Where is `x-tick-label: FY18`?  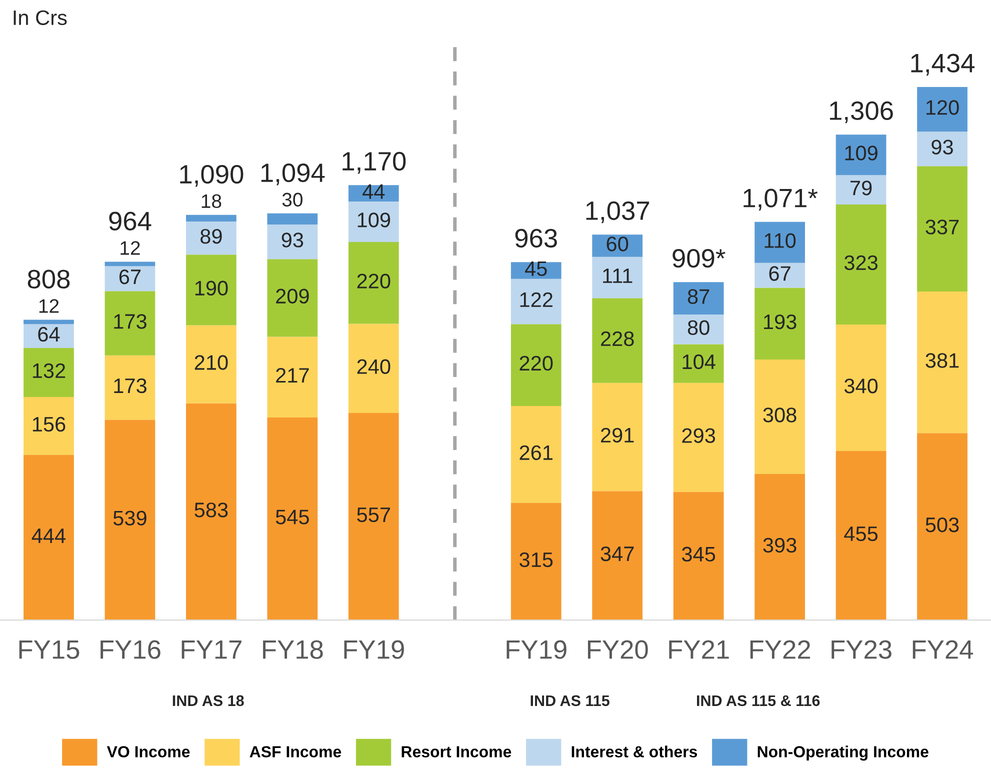 x-tick-label: FY18 is located at coordinates (293, 649).